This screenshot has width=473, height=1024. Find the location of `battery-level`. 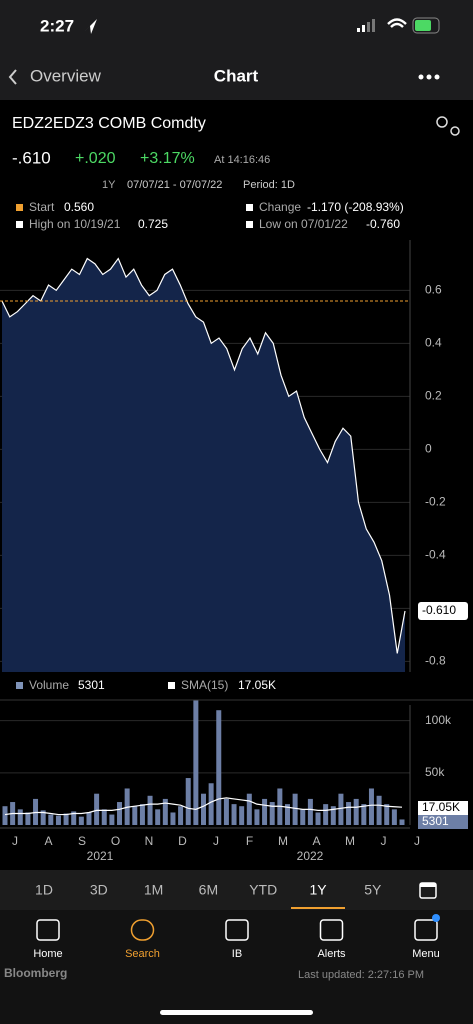

battery-level is located at coordinates (423, 25).